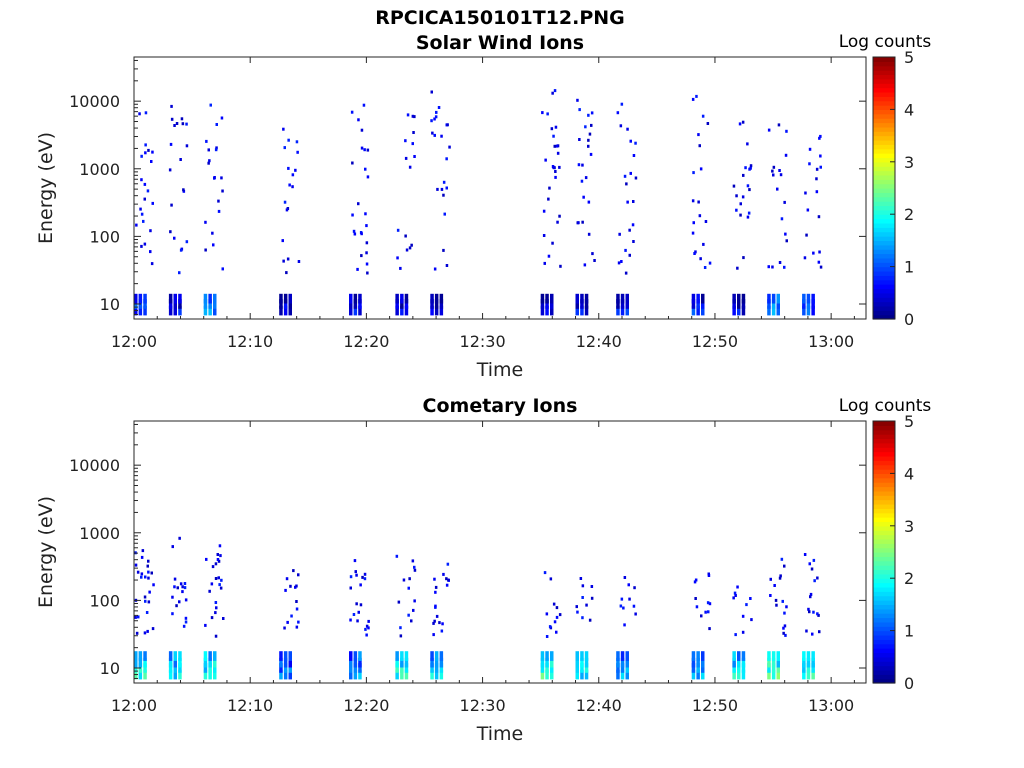  I want to click on x-axis-label: Time, so click(500, 370).